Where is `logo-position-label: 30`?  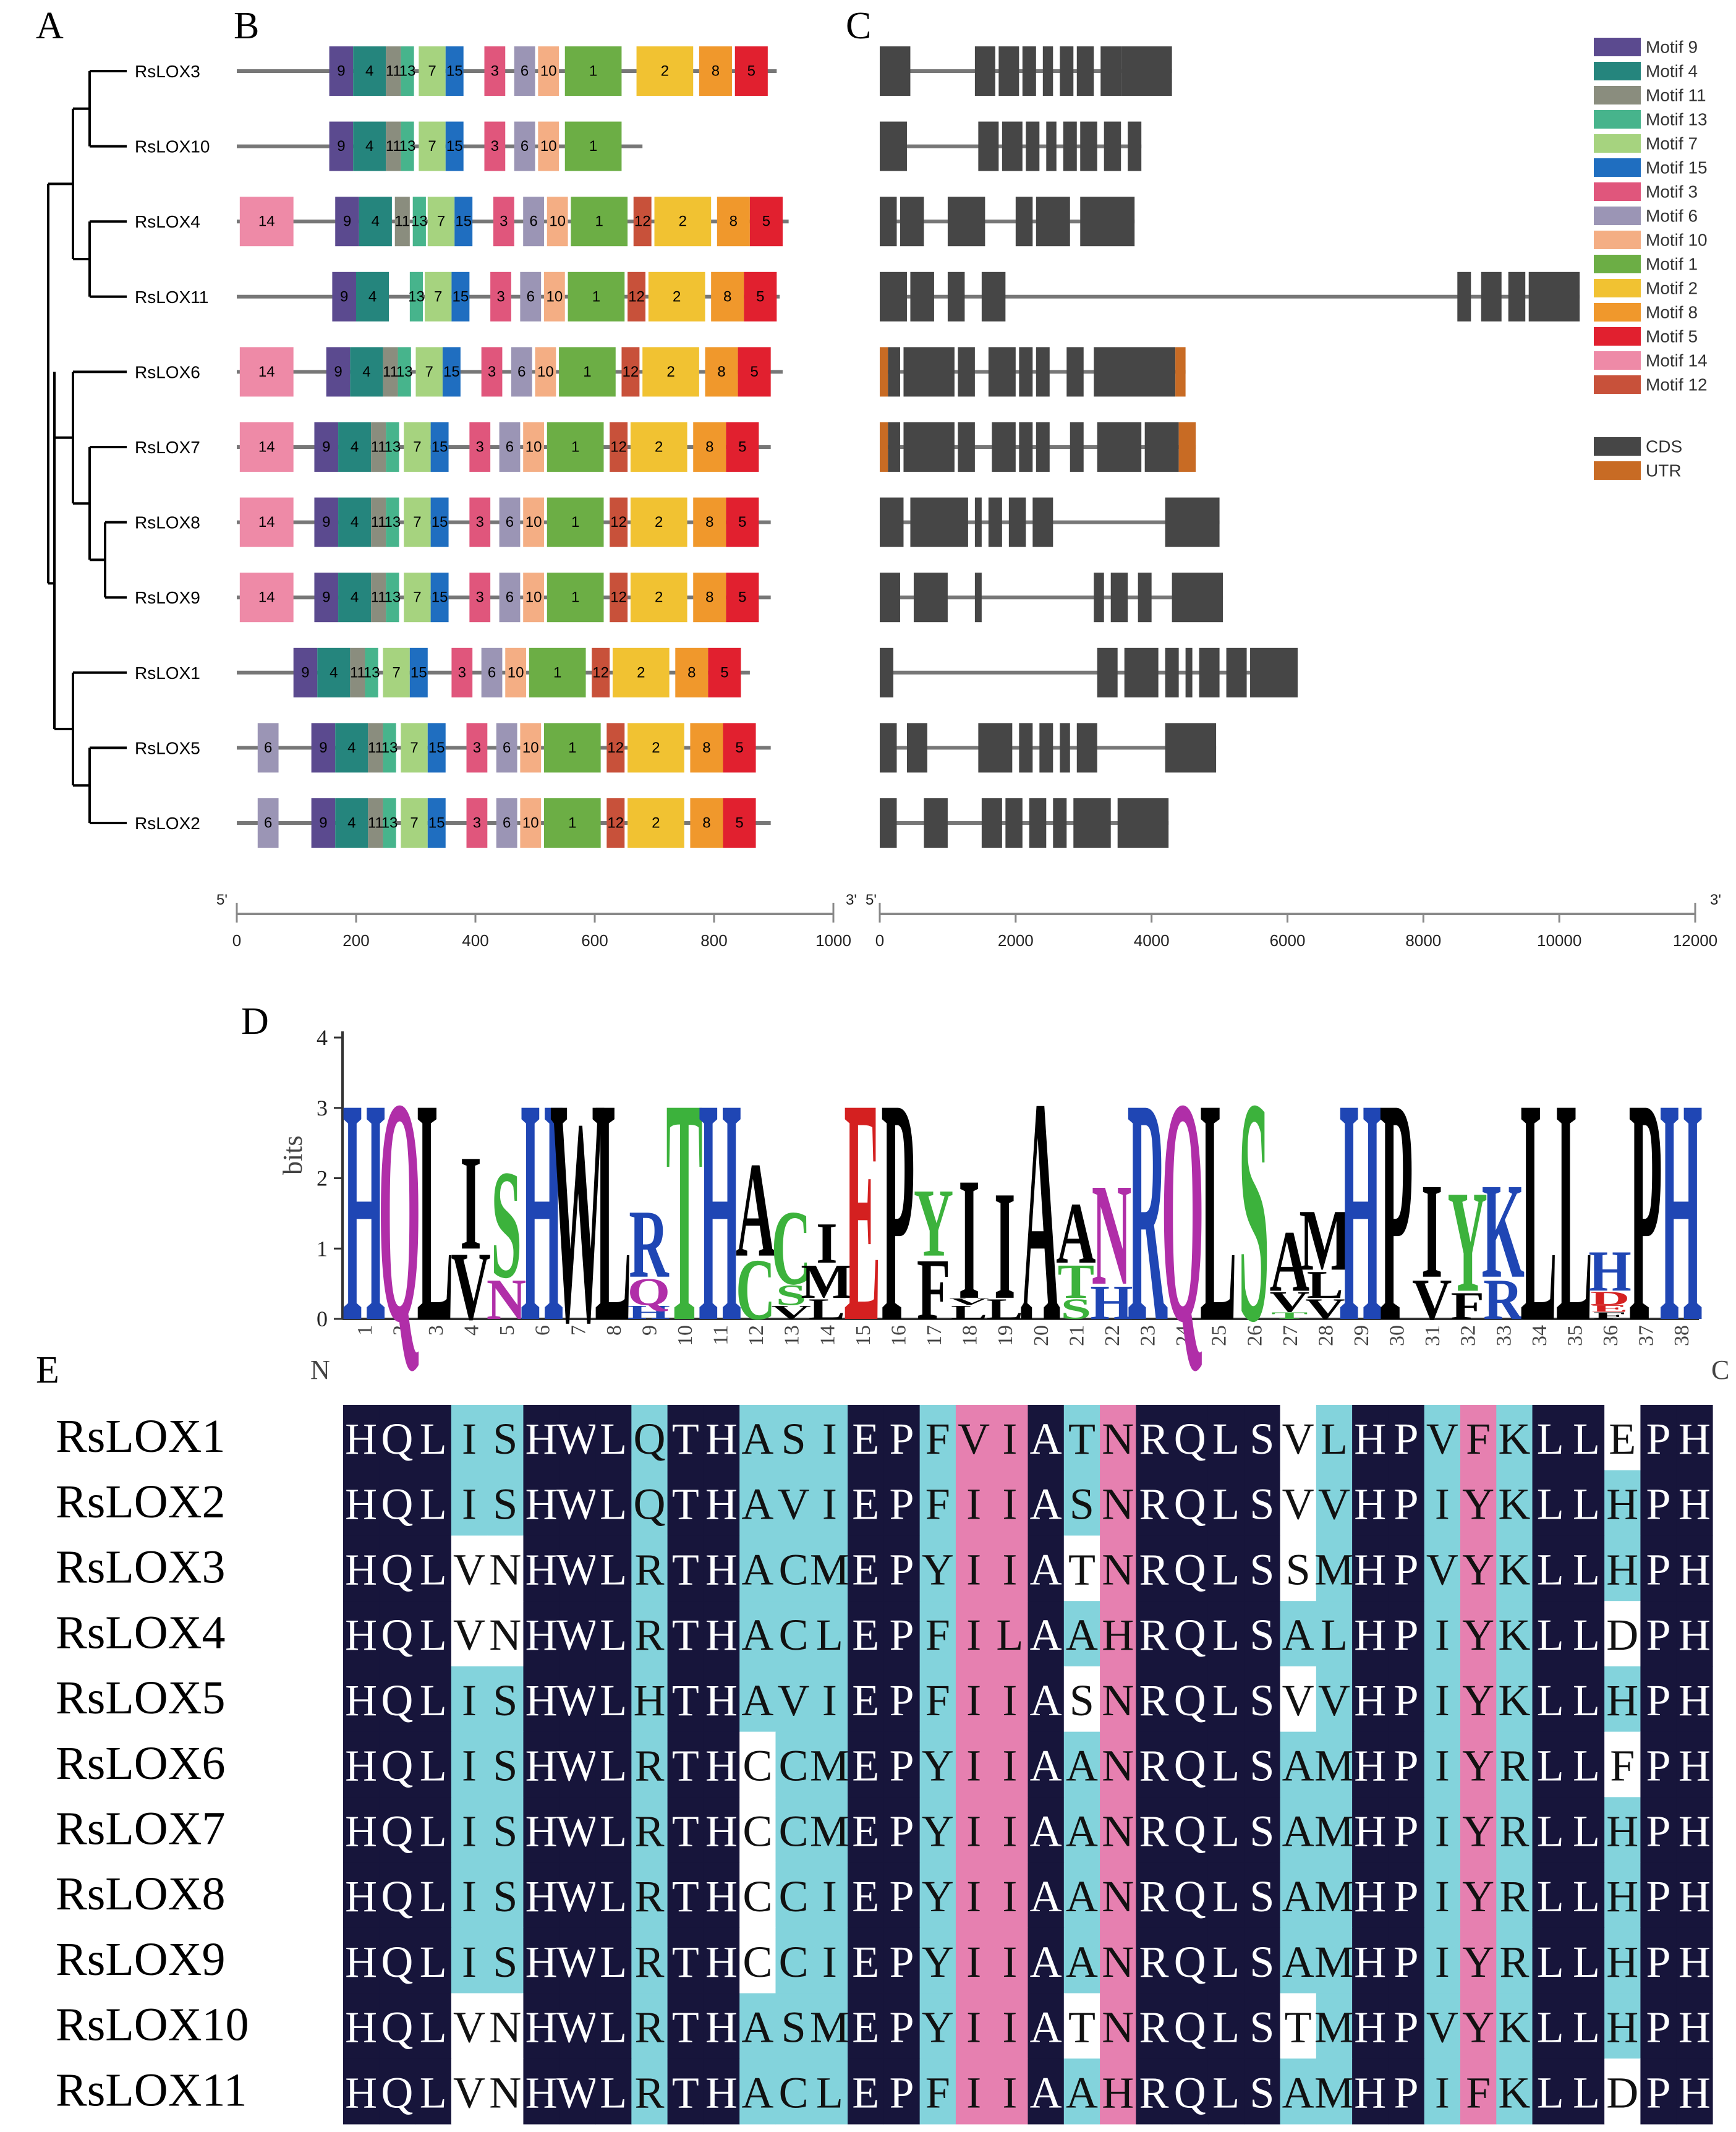 logo-position-label: 30 is located at coordinates (1397, 1335).